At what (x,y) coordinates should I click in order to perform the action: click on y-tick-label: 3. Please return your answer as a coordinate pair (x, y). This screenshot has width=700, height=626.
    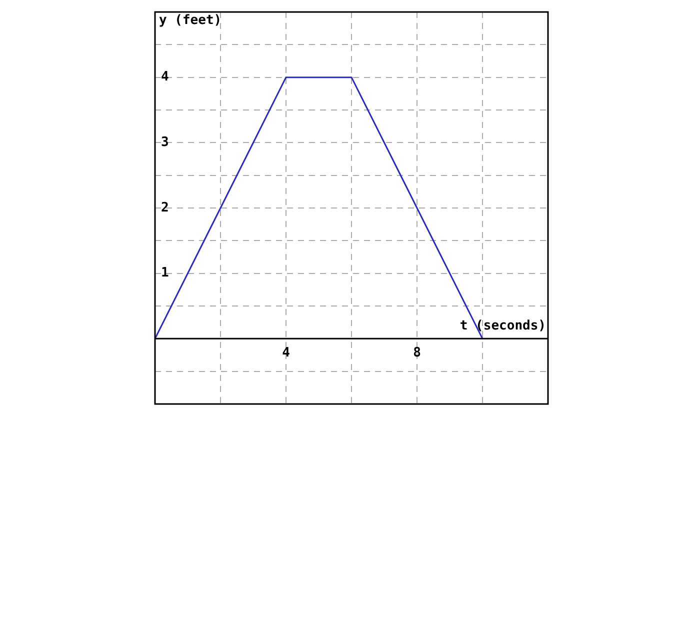
    Looking at the image, I should click on (165, 142).